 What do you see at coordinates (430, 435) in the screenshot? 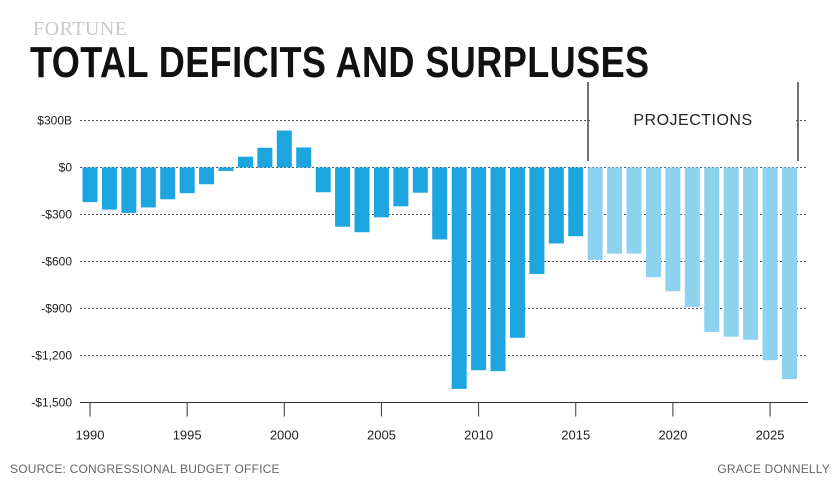
I see `x-axis-labels: 1990 1995 2000 2005 2010 2015 2020 2025` at bounding box center [430, 435].